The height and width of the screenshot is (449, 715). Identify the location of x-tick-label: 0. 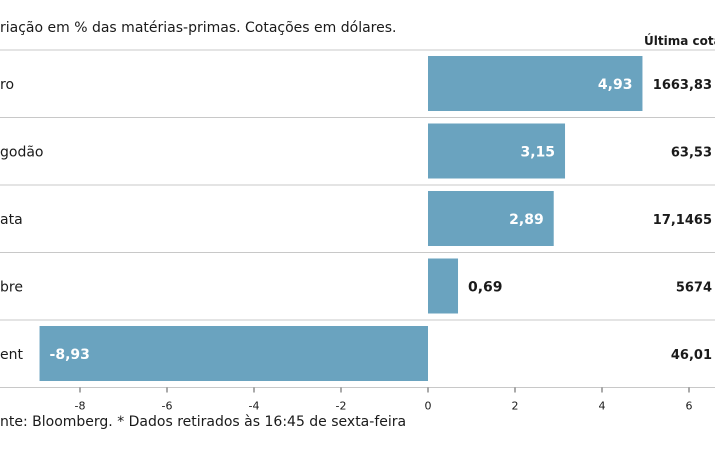
(428, 406).